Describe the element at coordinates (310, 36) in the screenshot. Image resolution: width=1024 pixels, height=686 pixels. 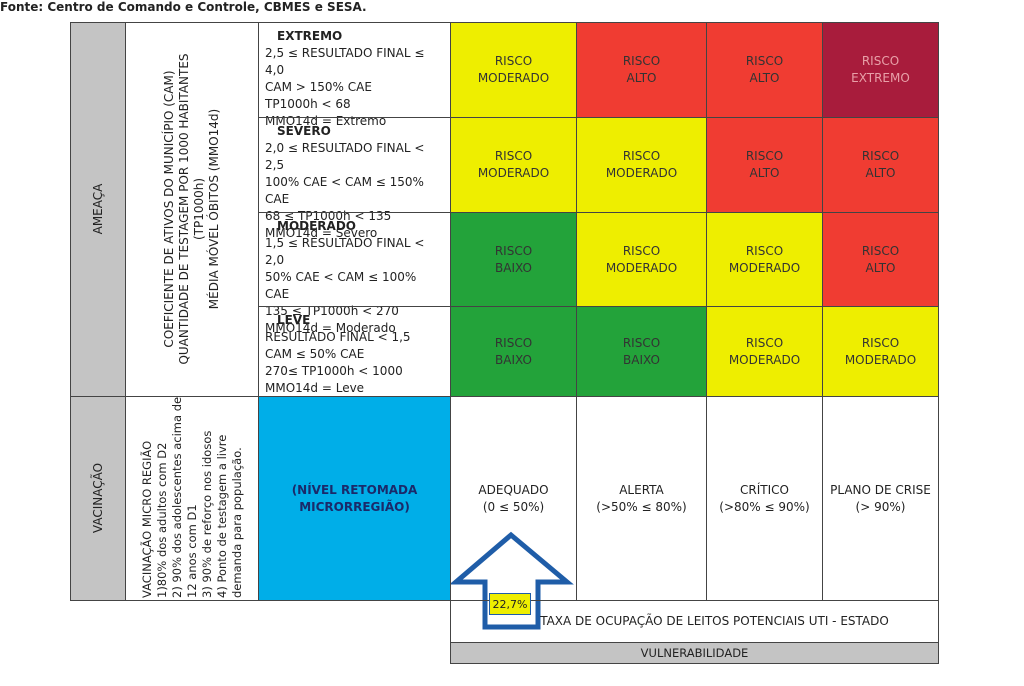
I see `level-title: EXTREMO` at that location.